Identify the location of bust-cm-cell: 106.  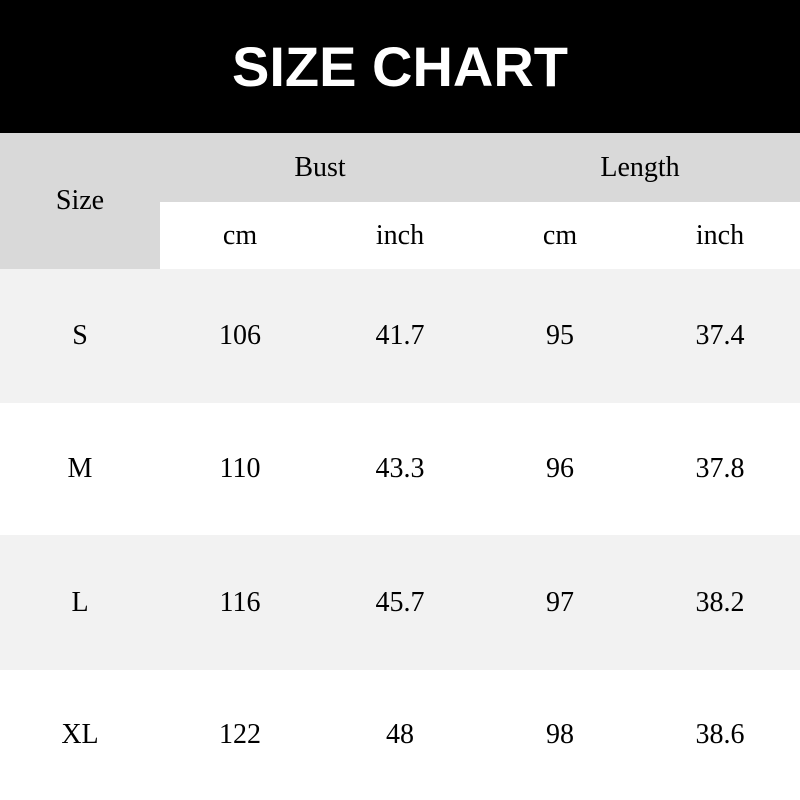
(240, 336).